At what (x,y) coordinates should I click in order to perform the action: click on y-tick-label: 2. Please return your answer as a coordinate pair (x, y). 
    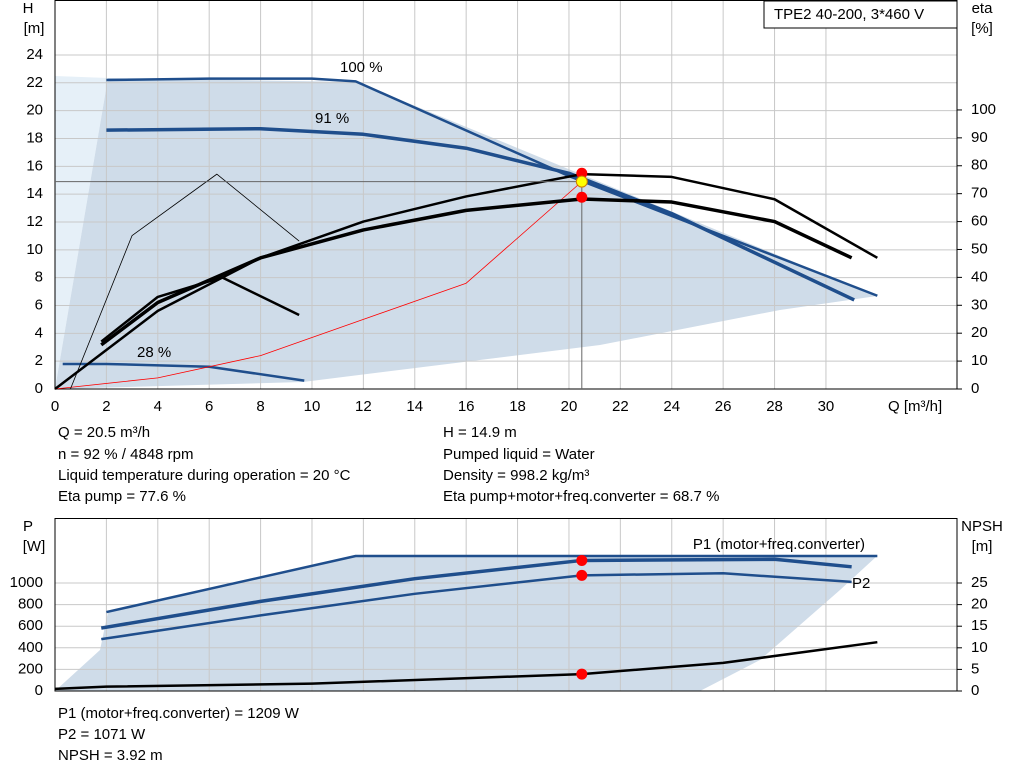
    Looking at the image, I should click on (39, 360).